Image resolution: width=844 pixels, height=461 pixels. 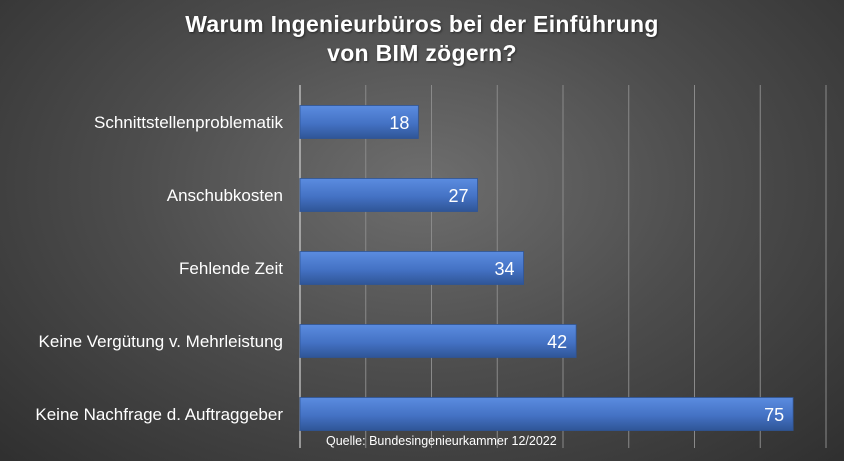 What do you see at coordinates (399, 123) in the screenshot?
I see `data-label: 18` at bounding box center [399, 123].